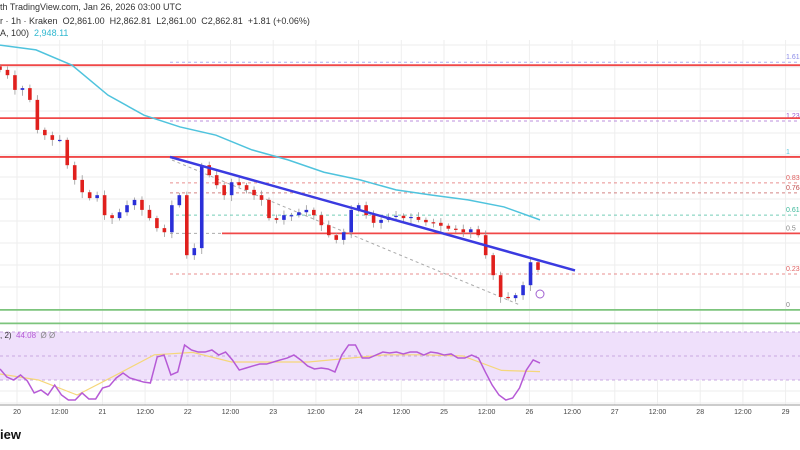  I want to click on rsi-value: 44.08, so click(26, 335).